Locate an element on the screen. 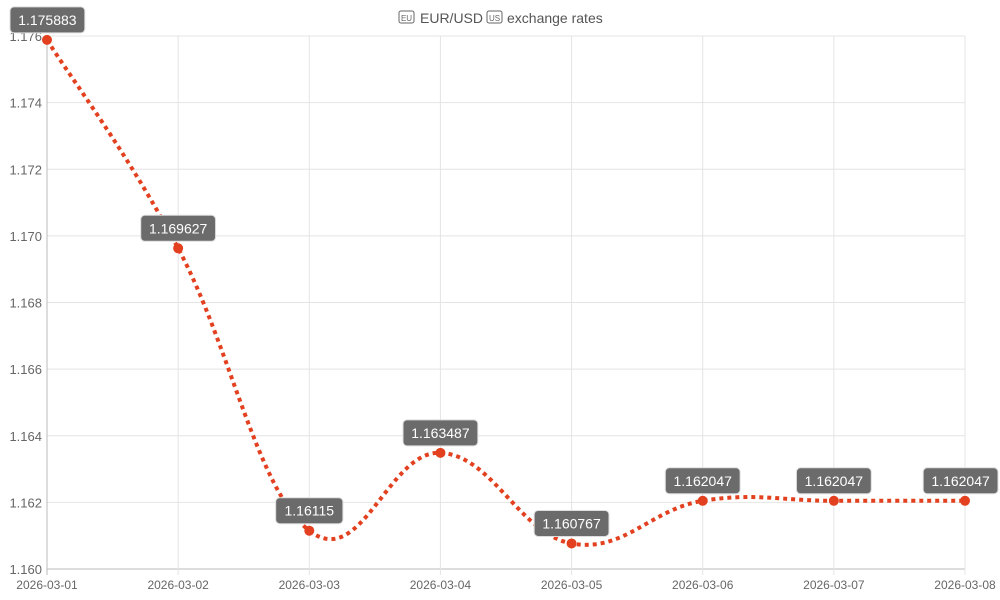 Image resolution: width=1000 pixels, height=600 pixels. x-tick-label: 2026-03-05 is located at coordinates (572, 585).